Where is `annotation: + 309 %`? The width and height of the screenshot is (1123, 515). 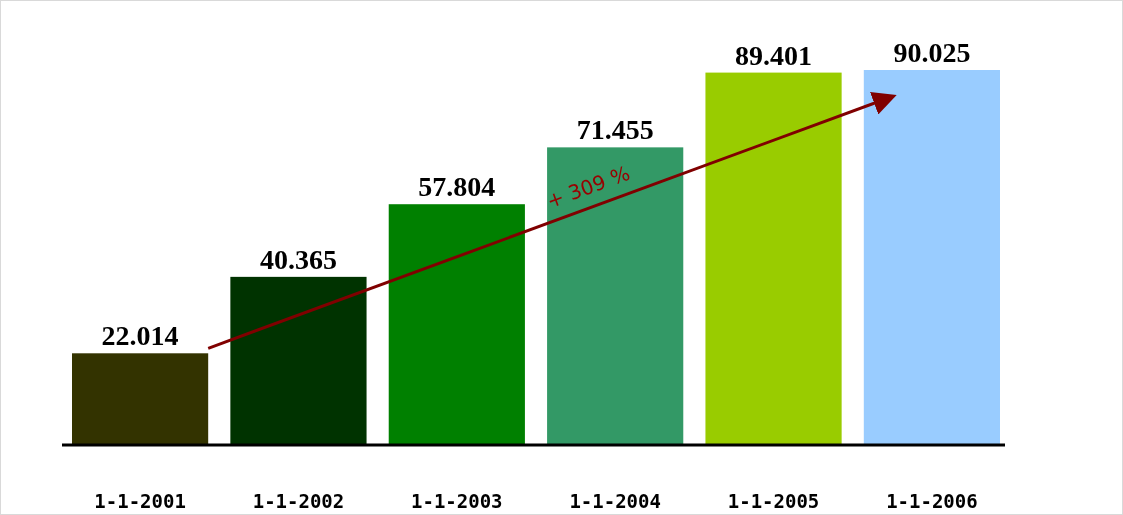
annotation: + 309 % is located at coordinates (588, 187).